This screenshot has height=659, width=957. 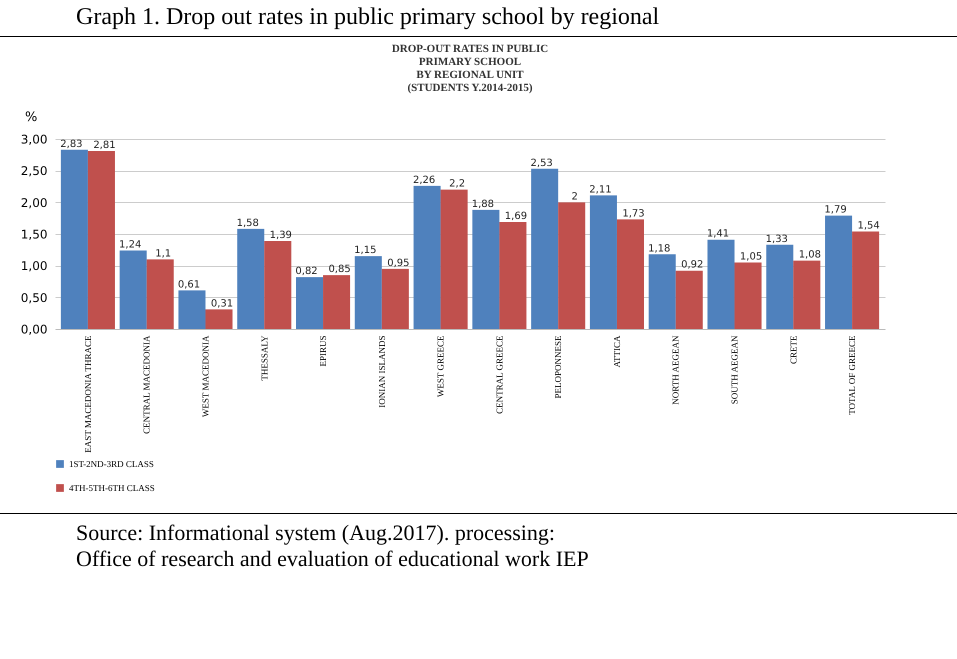 I want to click on data-label: 1,73, so click(x=633, y=214).